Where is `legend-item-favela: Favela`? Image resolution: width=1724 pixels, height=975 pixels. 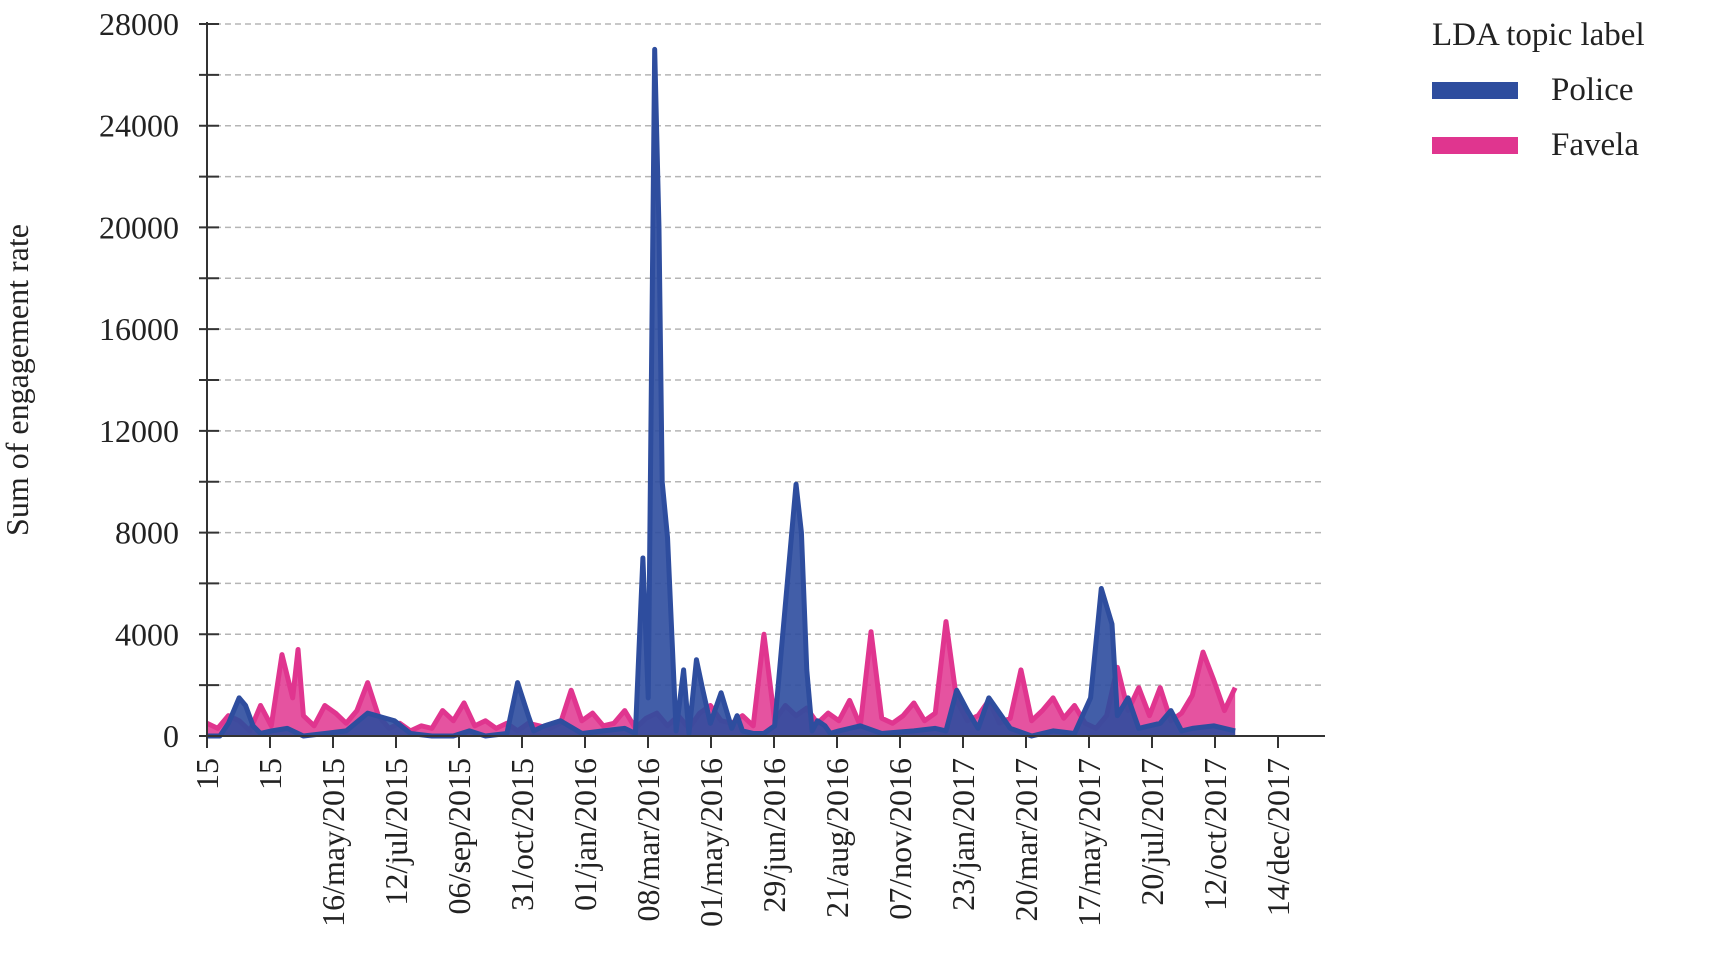 legend-item-favela: Favela is located at coordinates (1577, 145).